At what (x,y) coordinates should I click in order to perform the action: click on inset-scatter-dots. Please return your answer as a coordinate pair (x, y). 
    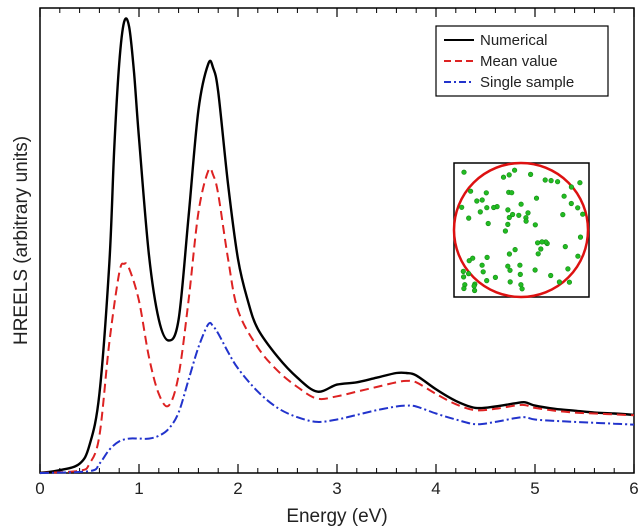
    Looking at the image, I should click on (522, 230).